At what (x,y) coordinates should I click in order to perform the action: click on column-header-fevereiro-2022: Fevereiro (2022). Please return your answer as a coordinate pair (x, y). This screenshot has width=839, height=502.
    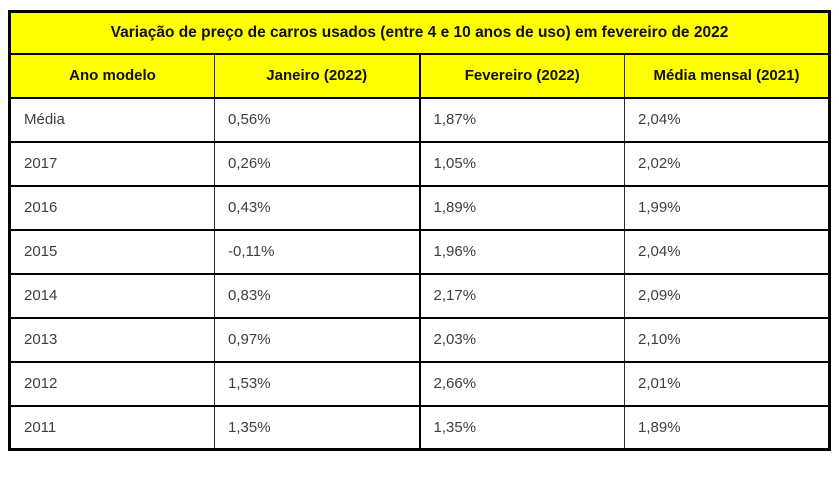
    Looking at the image, I should click on (521, 75).